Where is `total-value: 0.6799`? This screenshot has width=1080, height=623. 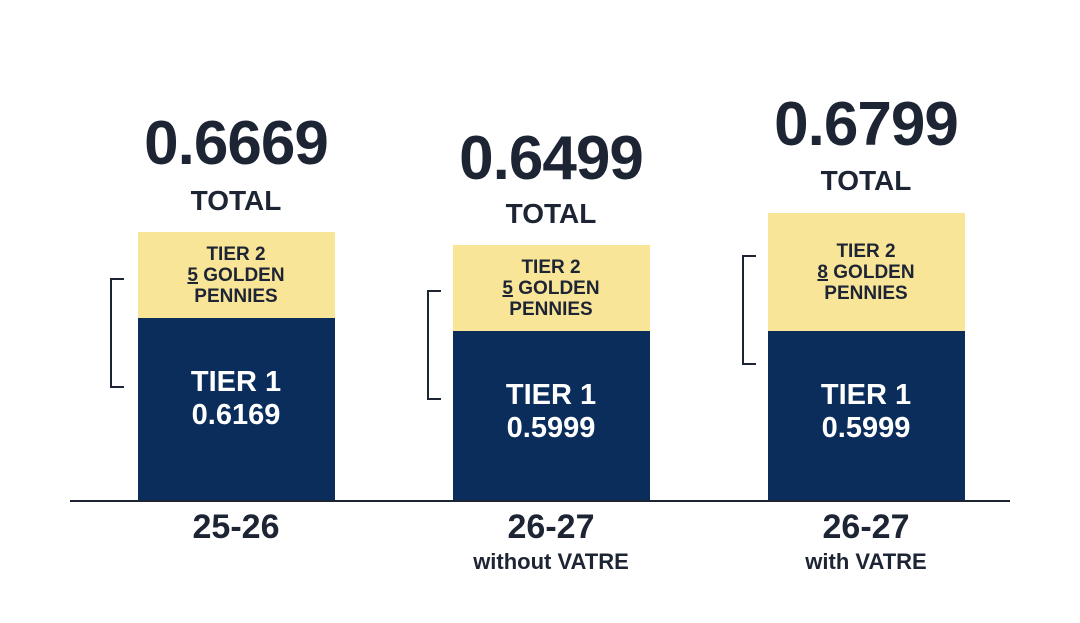 total-value: 0.6799 is located at coordinates (866, 124).